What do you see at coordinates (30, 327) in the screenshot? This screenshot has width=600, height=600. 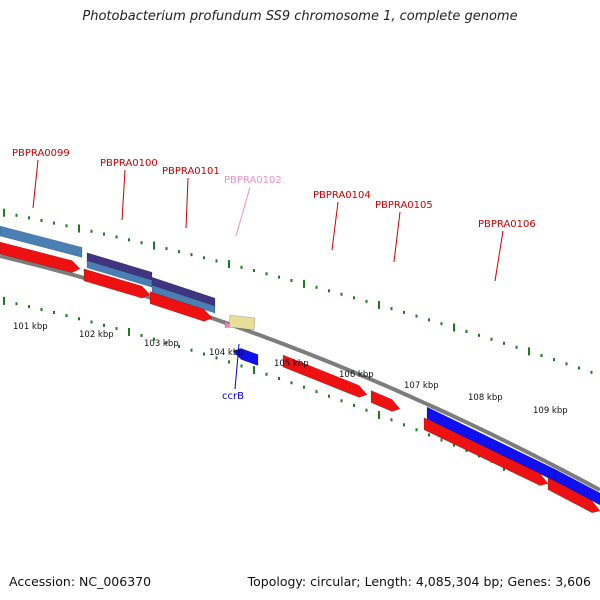 I see `kbp-label: 101 kbp` at bounding box center [30, 327].